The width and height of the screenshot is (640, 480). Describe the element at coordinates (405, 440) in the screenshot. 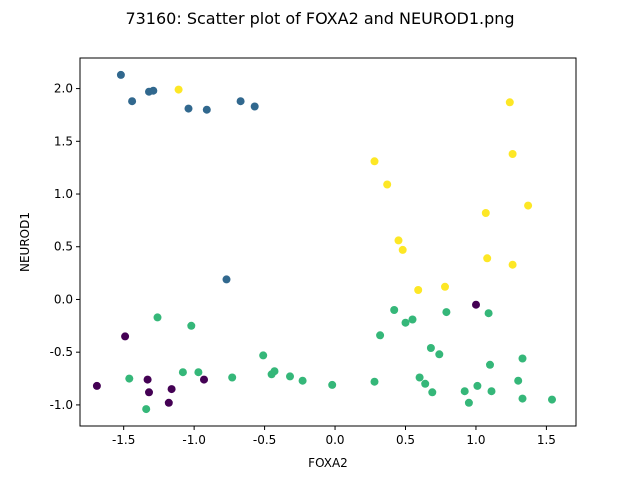

I see `x-tick-label: 0.5` at that location.